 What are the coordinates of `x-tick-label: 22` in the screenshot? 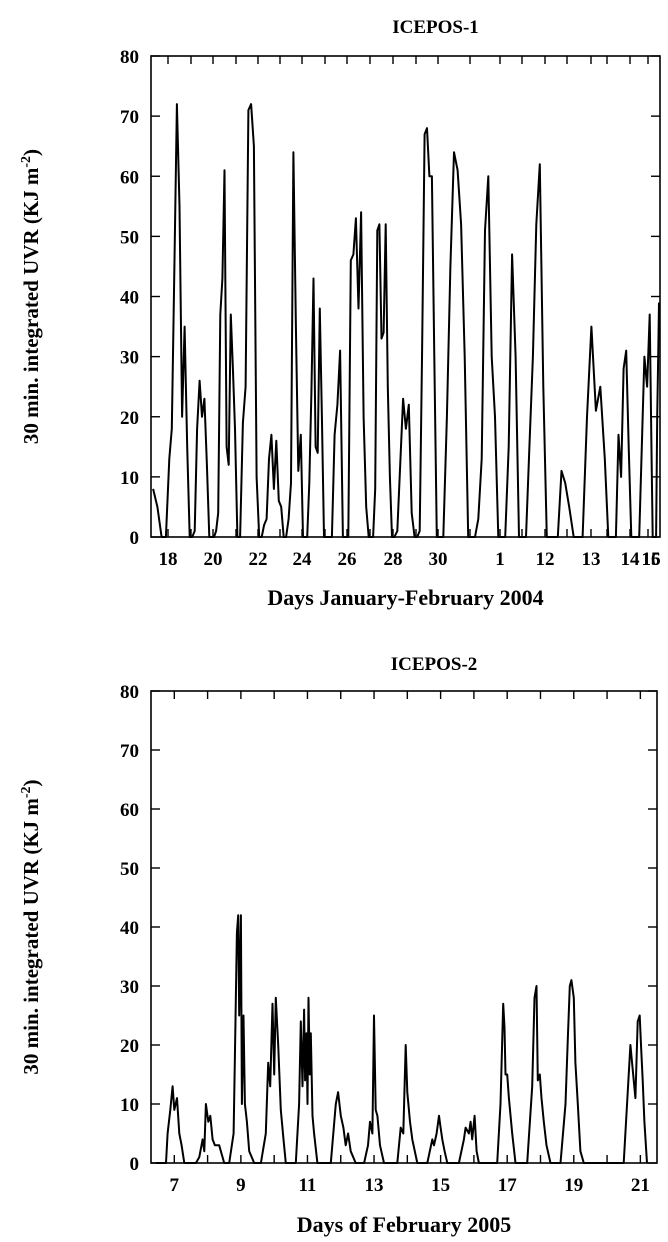 It's located at (258, 559).